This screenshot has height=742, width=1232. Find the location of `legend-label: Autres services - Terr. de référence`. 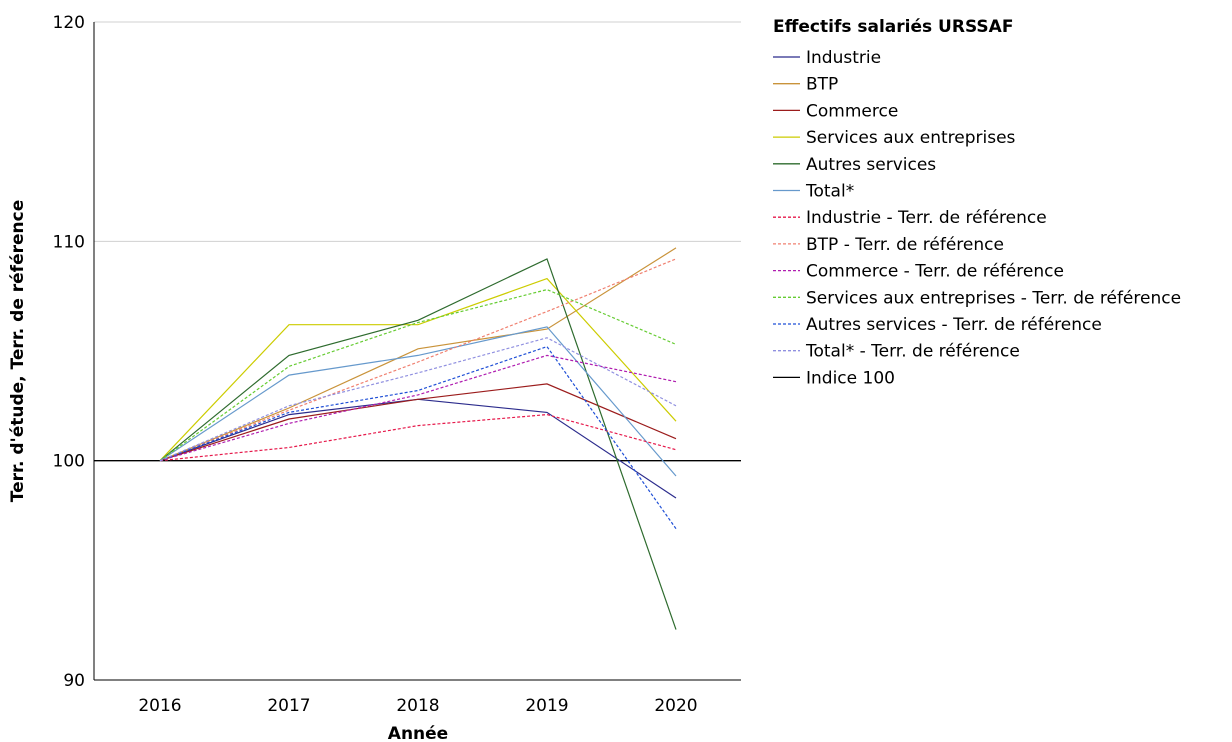

legend-label: Autres services - Terr. de référence is located at coordinates (954, 325).